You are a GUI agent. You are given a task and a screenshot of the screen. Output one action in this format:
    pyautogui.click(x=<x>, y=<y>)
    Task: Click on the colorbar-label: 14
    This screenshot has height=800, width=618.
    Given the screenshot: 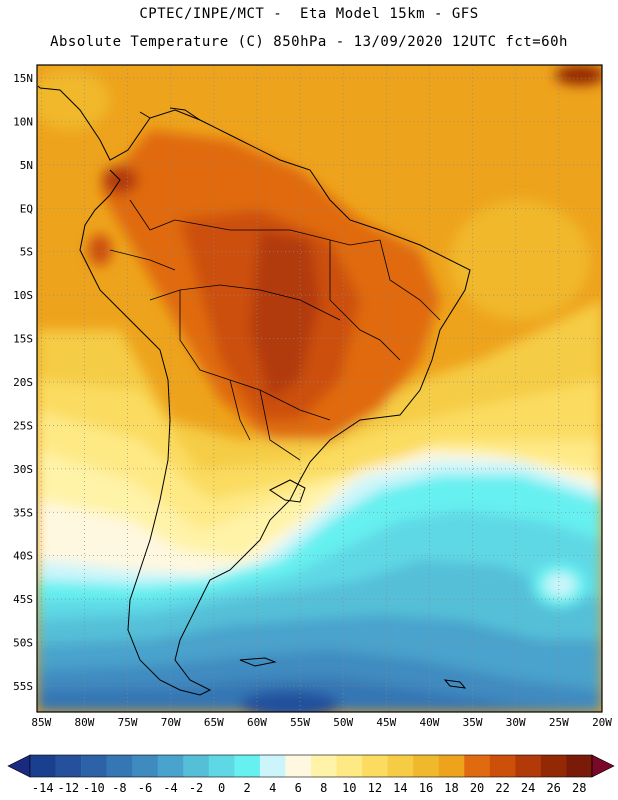 What is the action you would take?
    pyautogui.click(x=400, y=788)
    